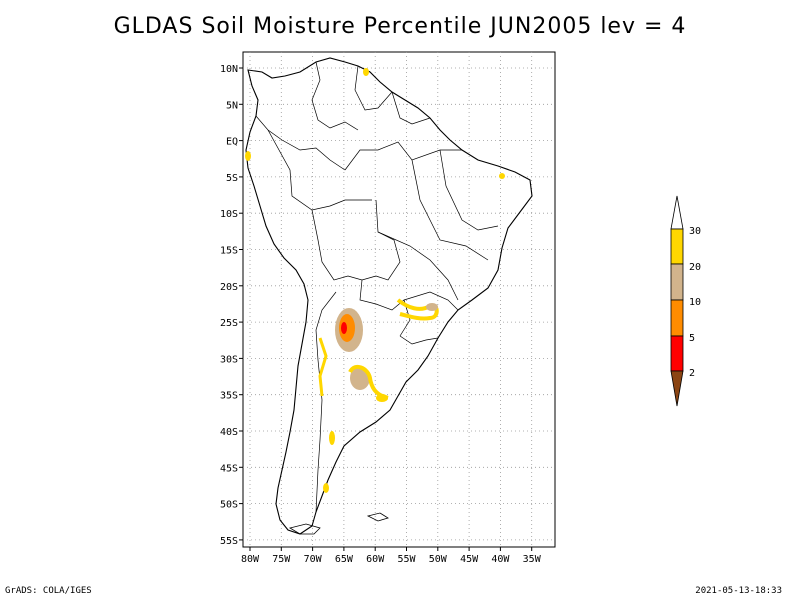  What do you see at coordinates (229, 432) in the screenshot?
I see `lat-label: 40S` at bounding box center [229, 432].